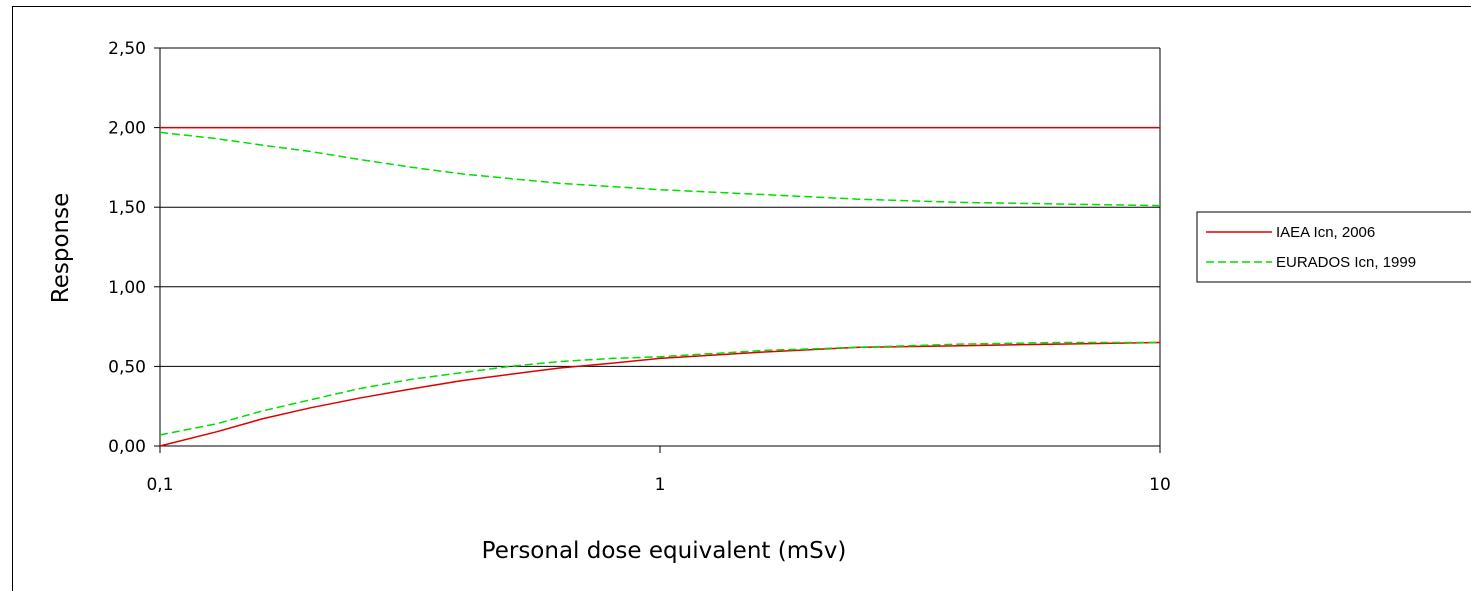 This screenshot has height=591, width=1471. Describe the element at coordinates (658, 470) in the screenshot. I see `x-tick-labels: 0,1 1 10` at that location.